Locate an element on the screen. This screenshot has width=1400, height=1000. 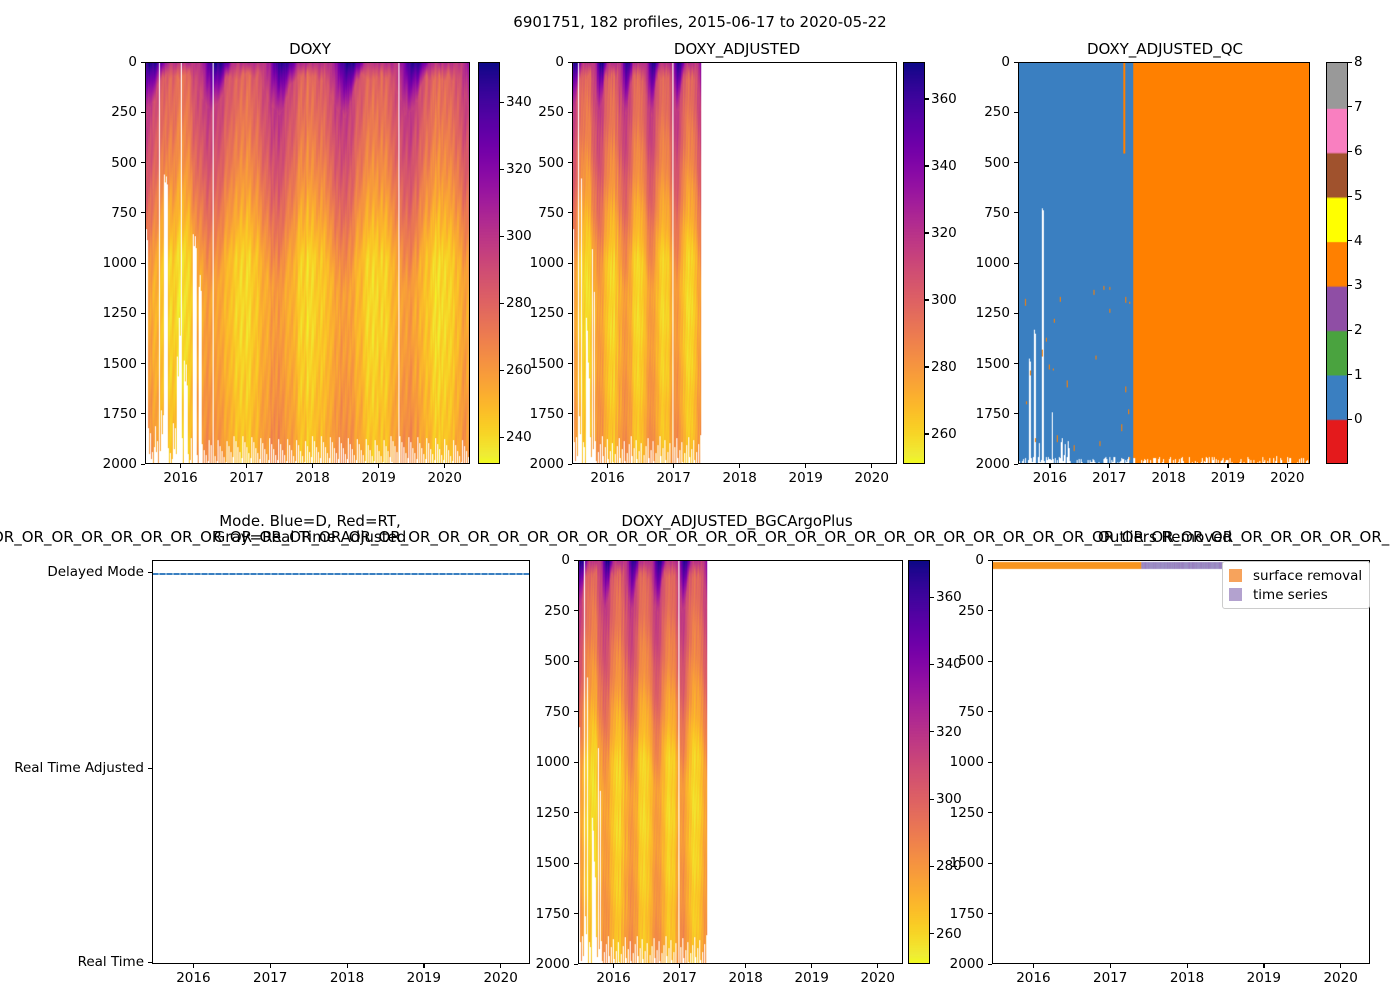
qc-xtick-label-2017: 2017 is located at coordinates (1109, 478).